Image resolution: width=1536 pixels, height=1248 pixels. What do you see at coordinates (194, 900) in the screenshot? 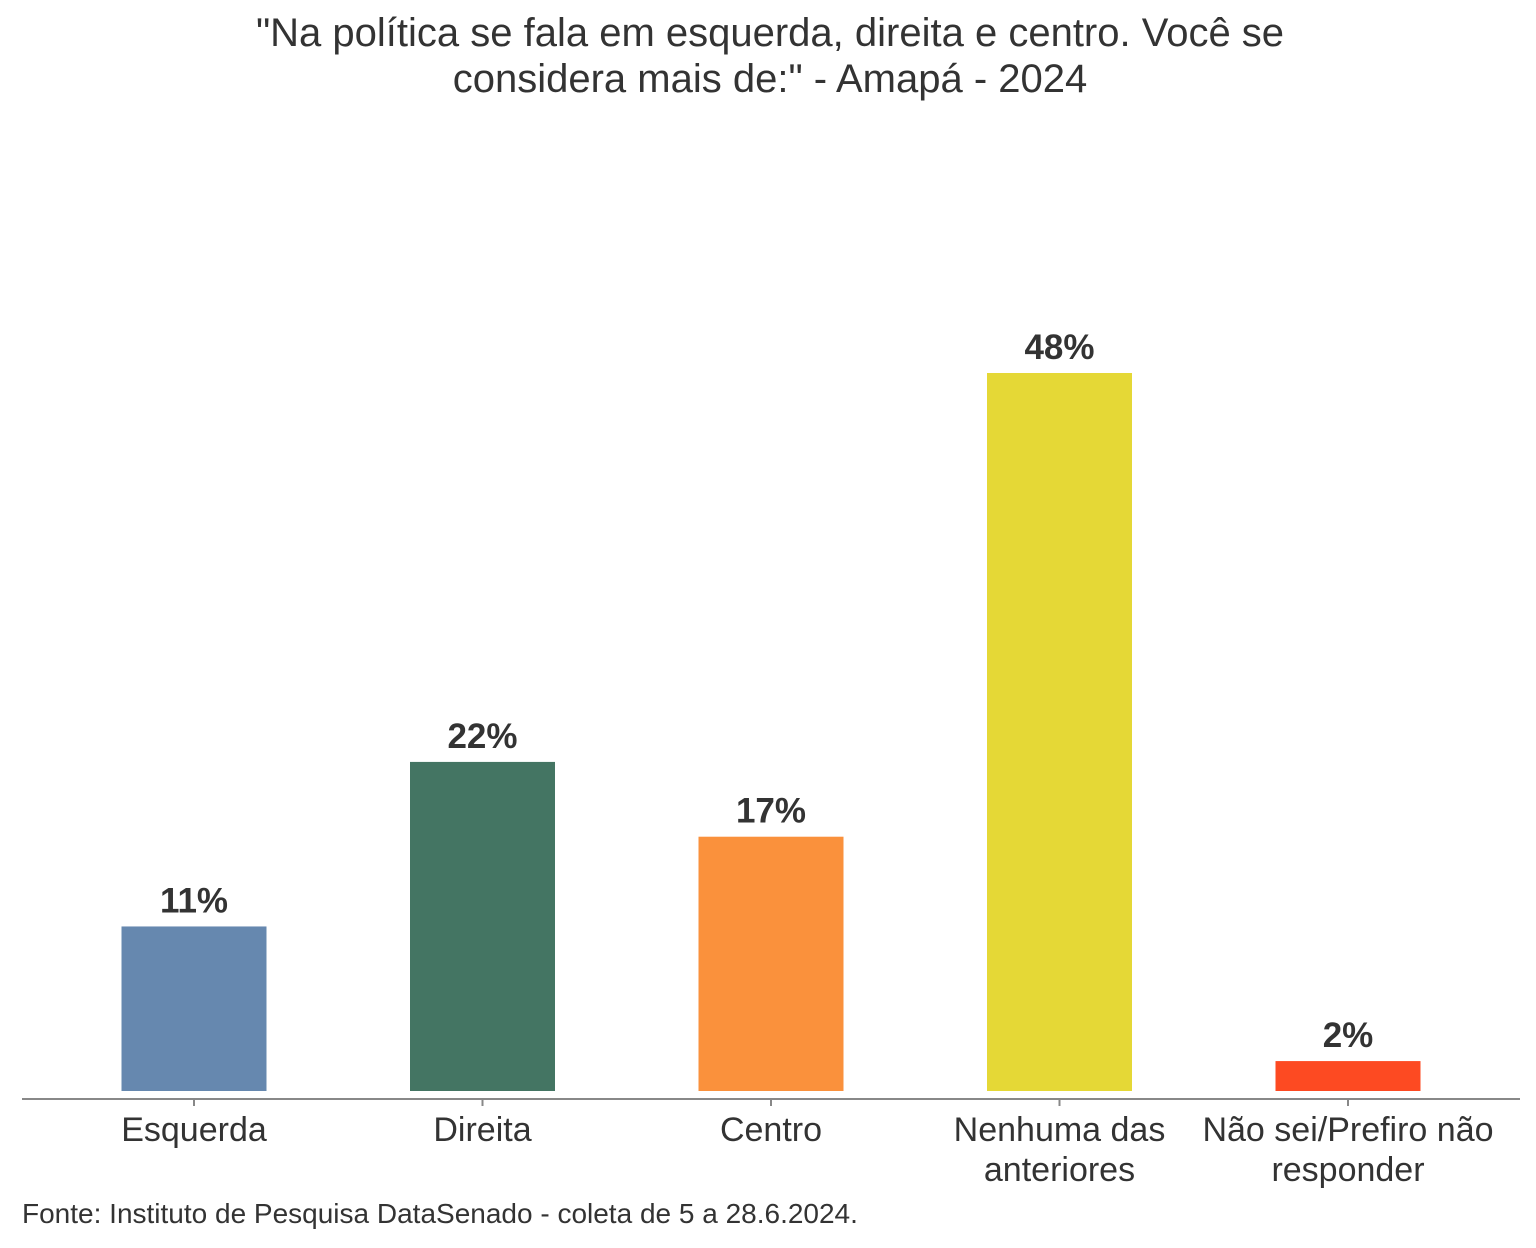
I see `data-label: 11%` at bounding box center [194, 900].